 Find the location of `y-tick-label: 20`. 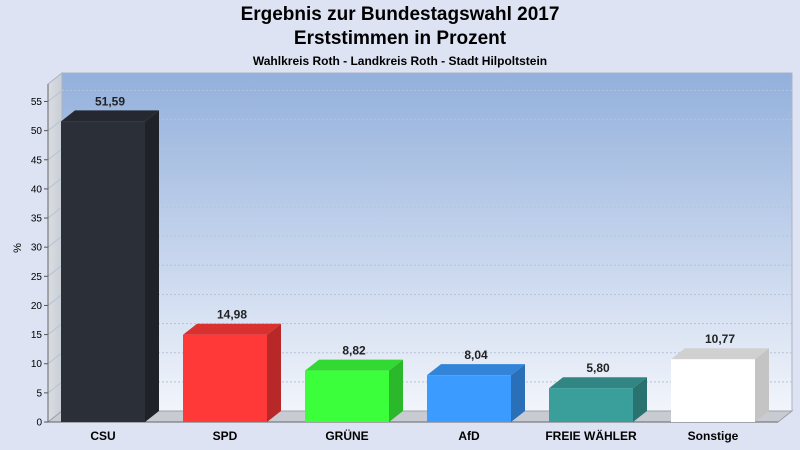

y-tick-label: 20 is located at coordinates (37, 306).